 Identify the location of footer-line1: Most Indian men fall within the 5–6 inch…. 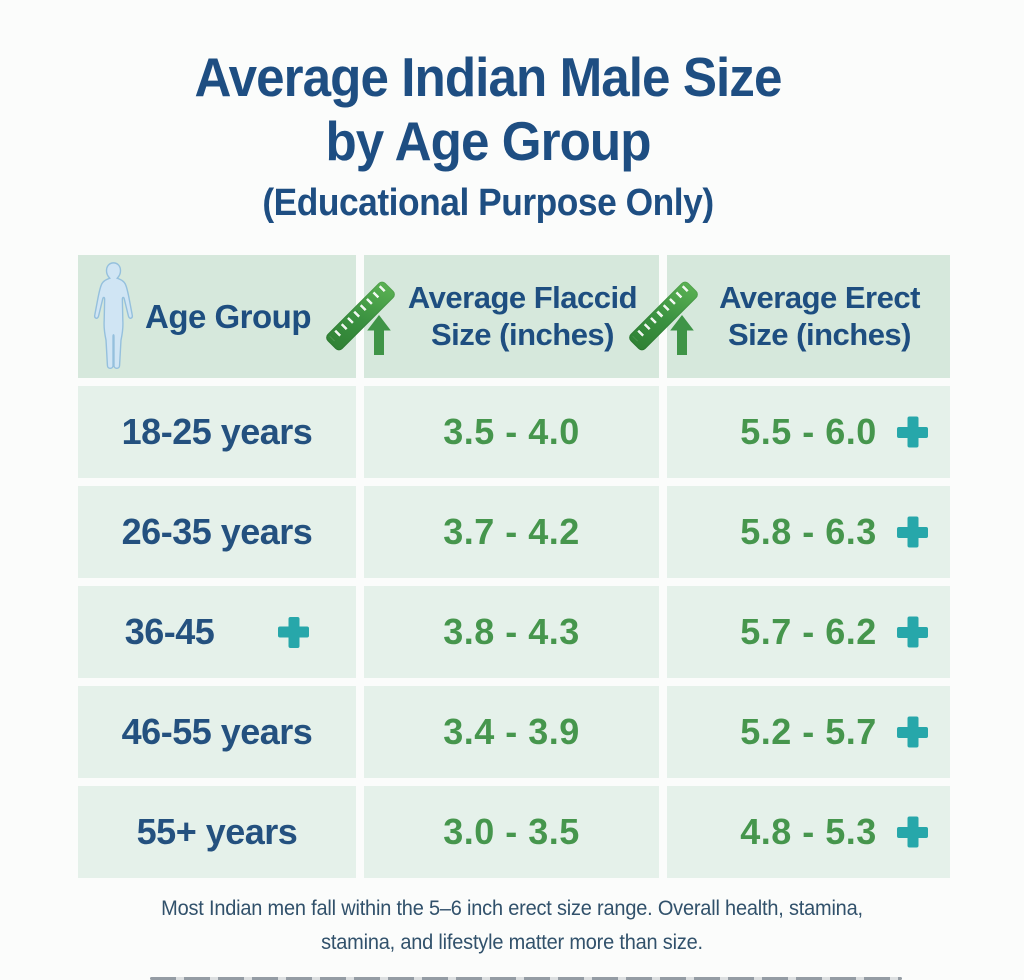
(512, 908).